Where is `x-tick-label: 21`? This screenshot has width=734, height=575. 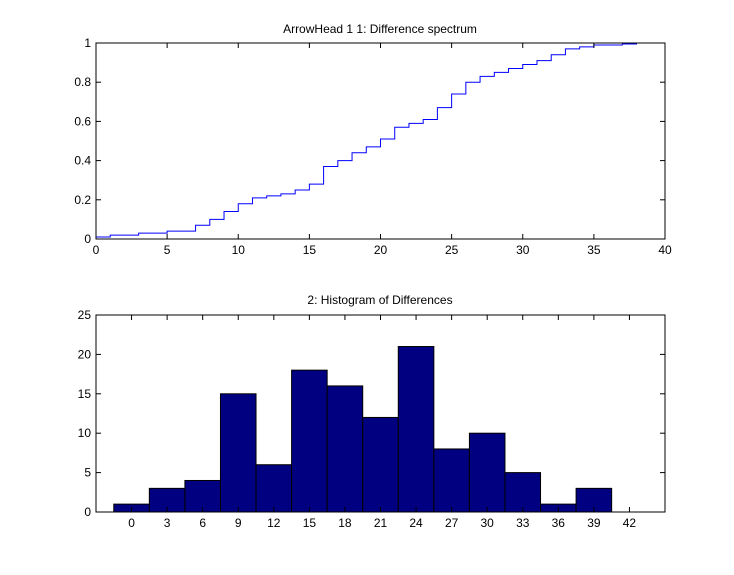 x-tick-label: 21 is located at coordinates (381, 523).